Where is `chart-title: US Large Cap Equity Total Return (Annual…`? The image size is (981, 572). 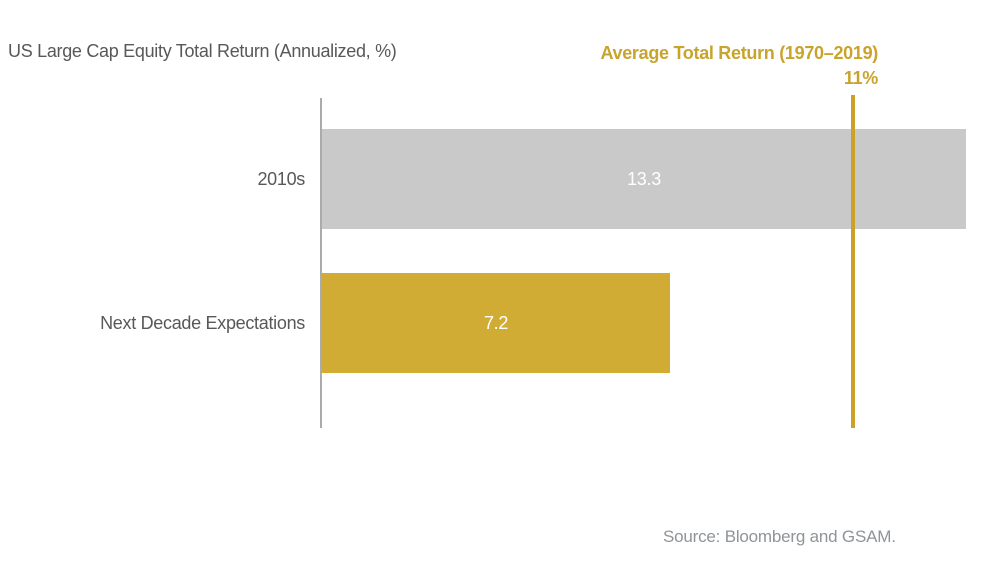
chart-title: US Large Cap Equity Total Return (Annual… is located at coordinates (202, 51).